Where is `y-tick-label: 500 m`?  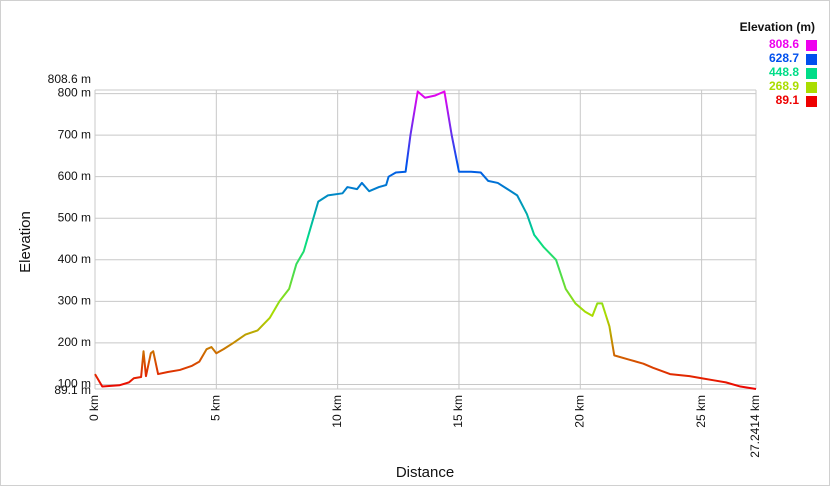 y-tick-label: 500 m is located at coordinates (74, 217).